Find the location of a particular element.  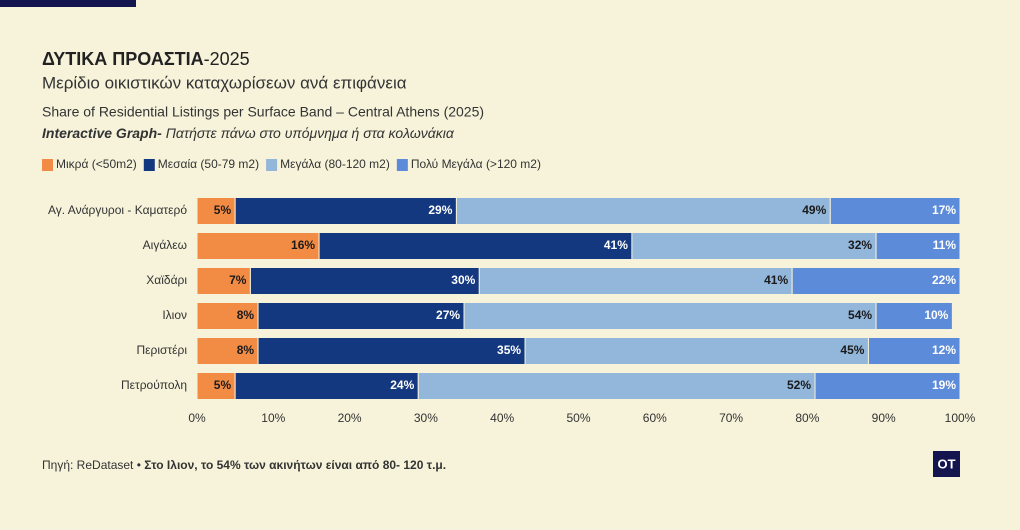

y-tick-label: Αγ. Ανάργυροι - Καματερό is located at coordinates (117, 210).